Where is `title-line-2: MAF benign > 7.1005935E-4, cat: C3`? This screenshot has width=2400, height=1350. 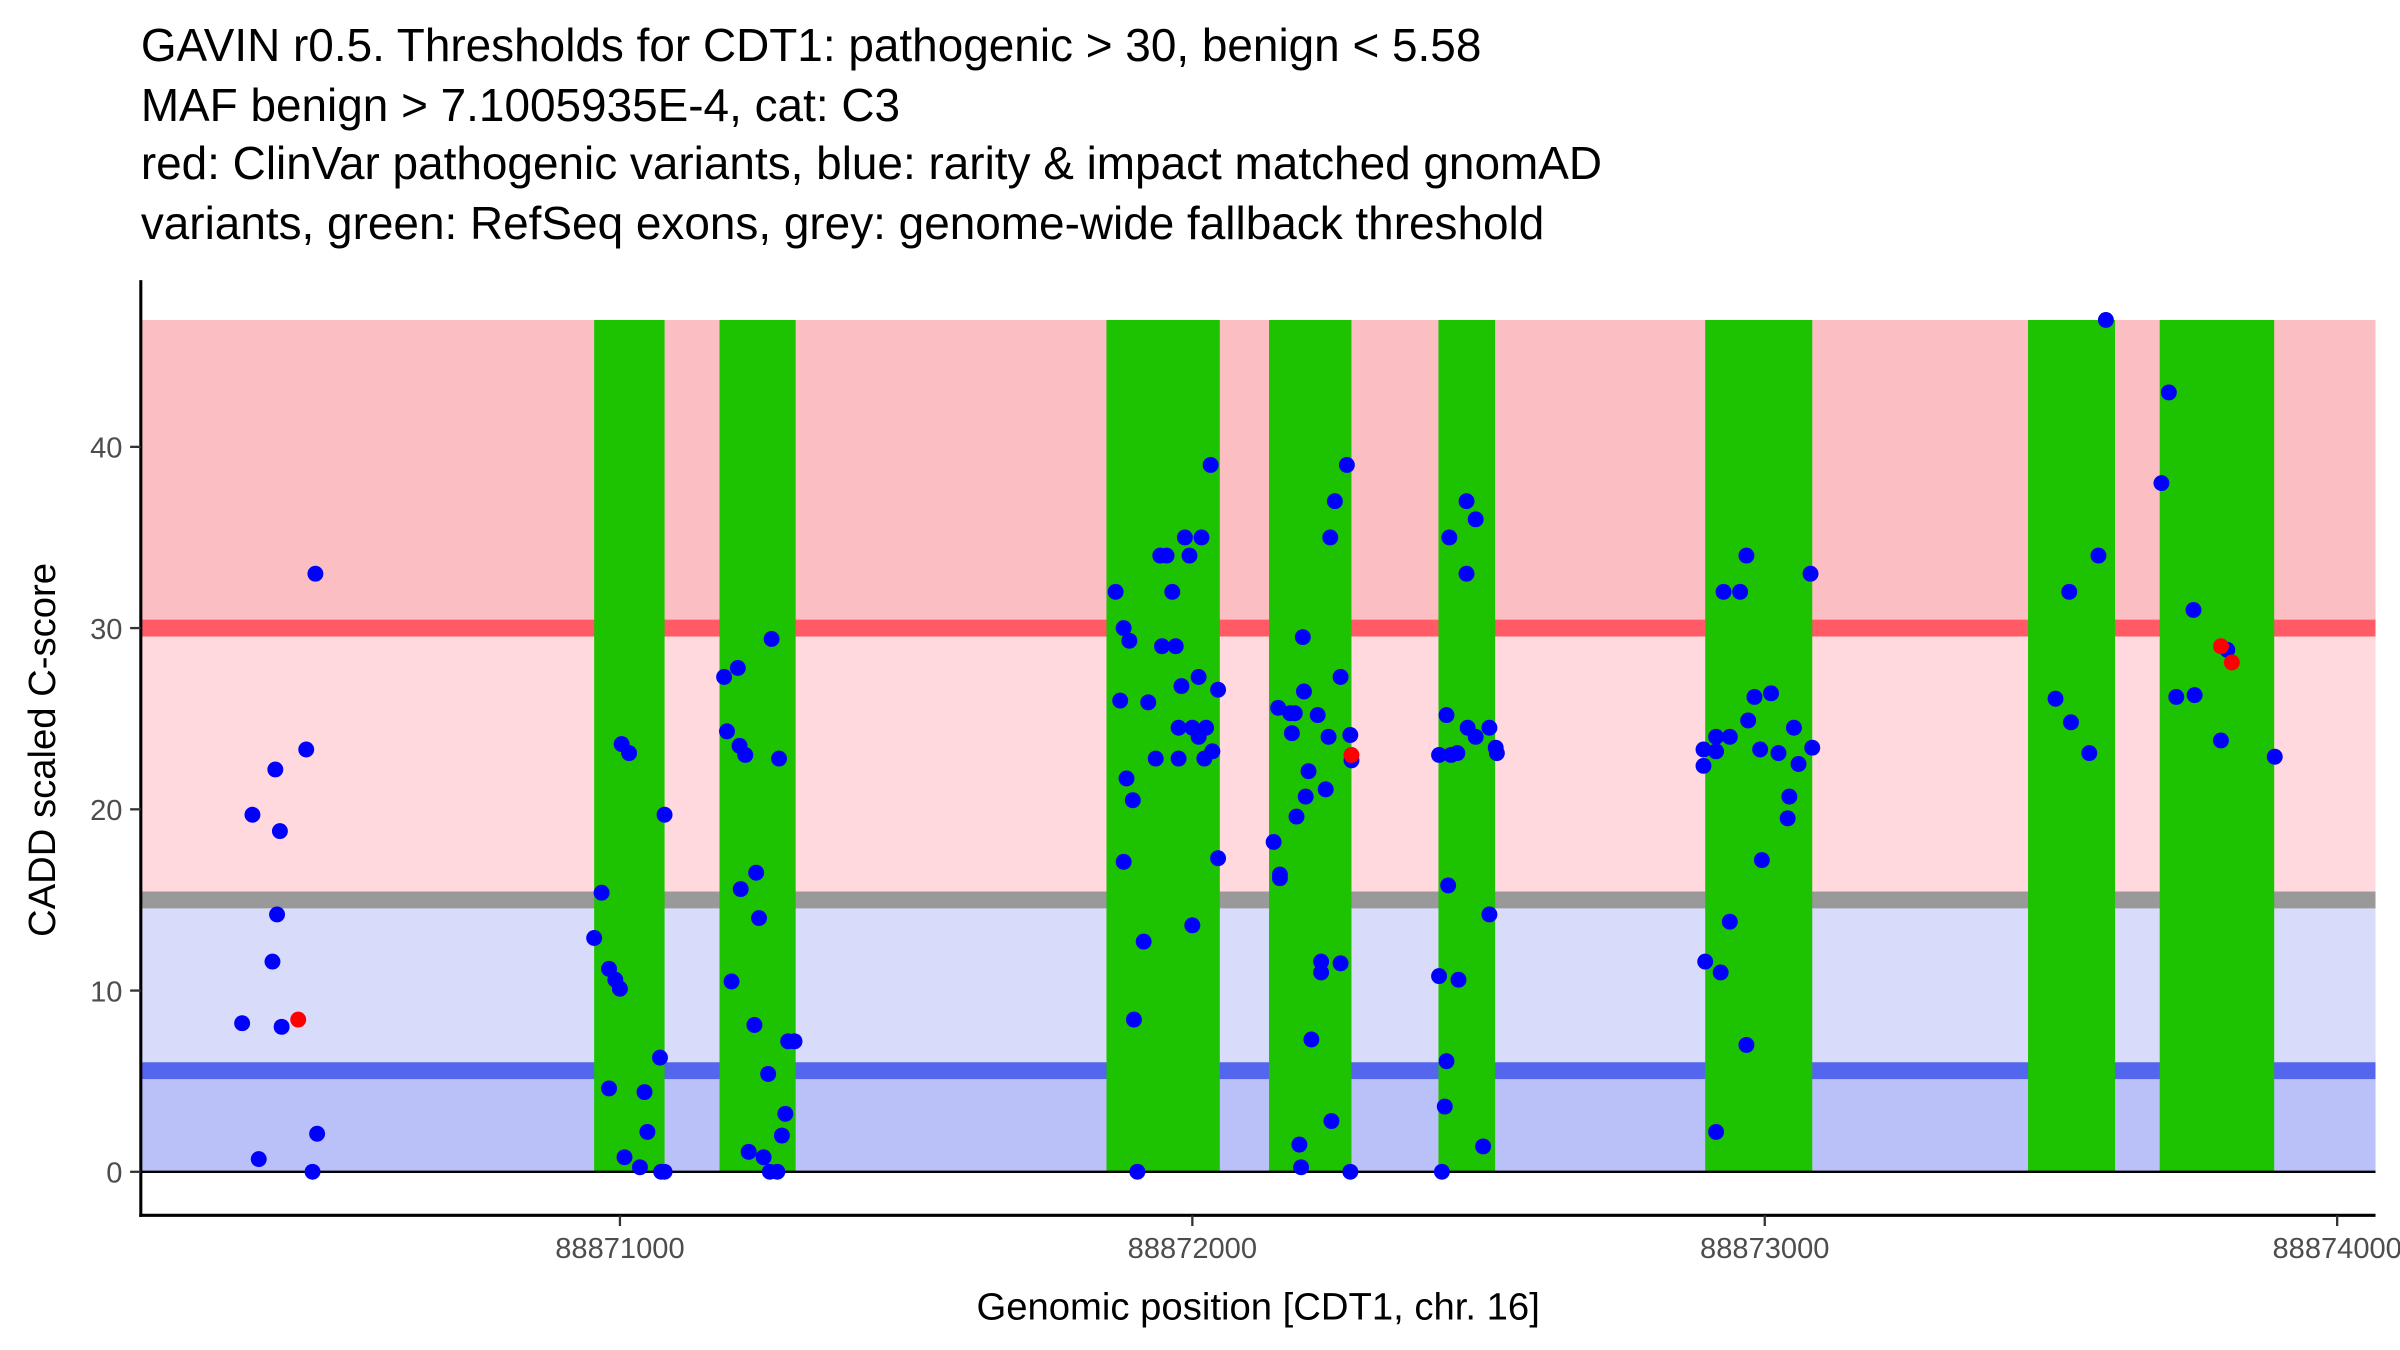 title-line-2: MAF benign > 7.1005935E-4, cat: C3 is located at coordinates (520, 105).